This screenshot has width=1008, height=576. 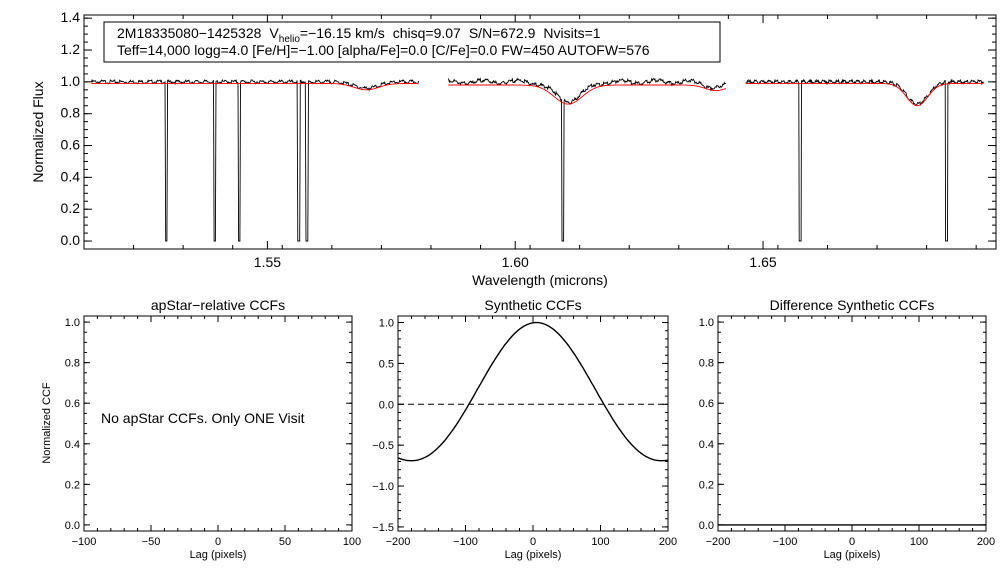 I want to click on info-box-frame, so click(x=412, y=42).